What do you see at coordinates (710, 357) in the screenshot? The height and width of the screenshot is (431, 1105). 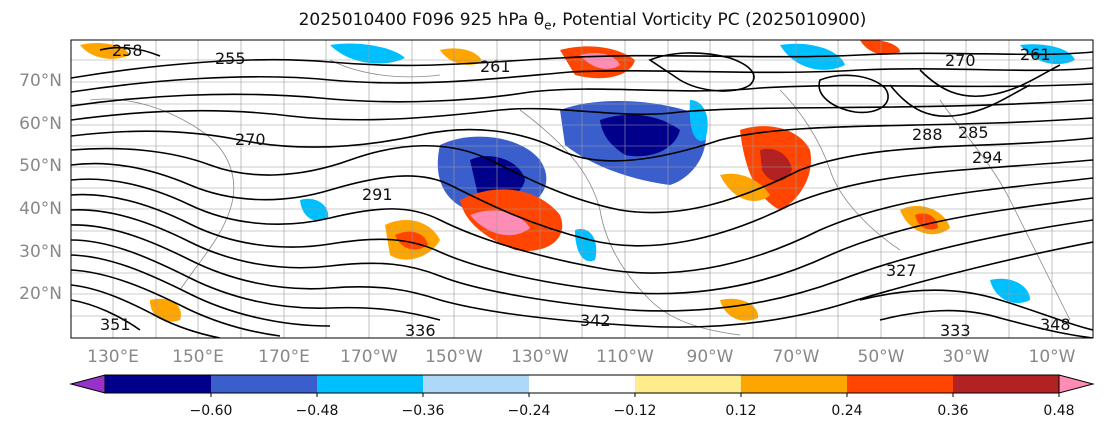 I see `lon-label-90w: 90°W` at bounding box center [710, 357].